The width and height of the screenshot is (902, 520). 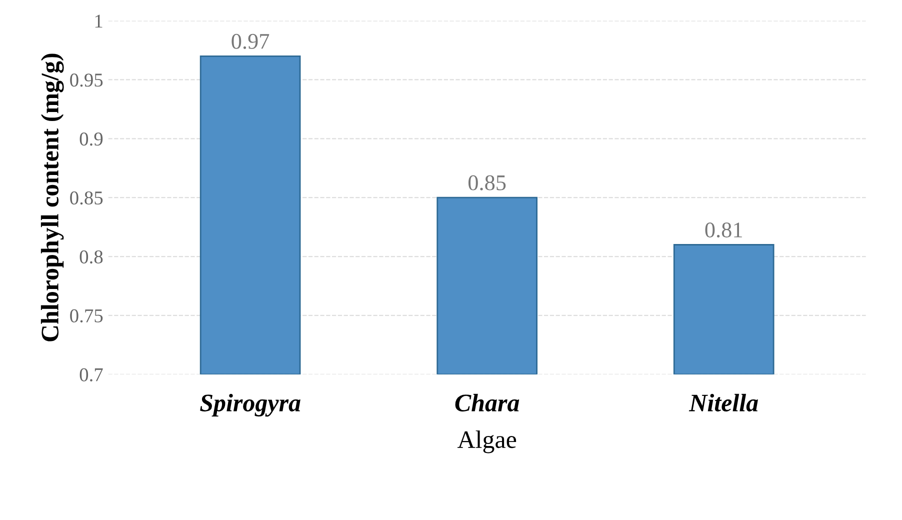 I want to click on y-tick-label: 0.8, so click(x=91, y=257).